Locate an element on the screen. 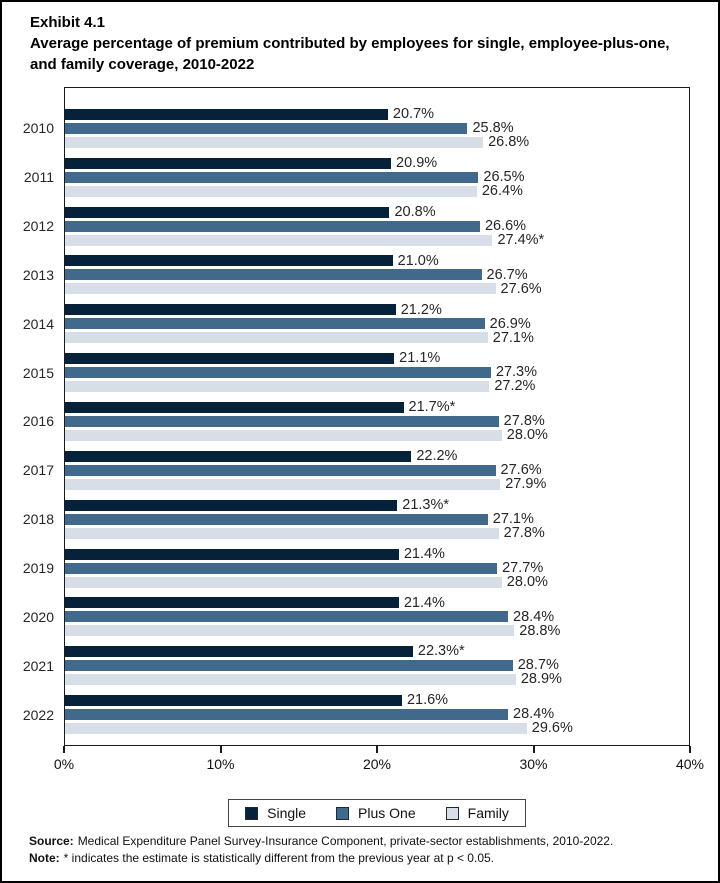 This screenshot has height=883, width=720. bar-row-2013-plus-one: 26.7% is located at coordinates (377, 275).